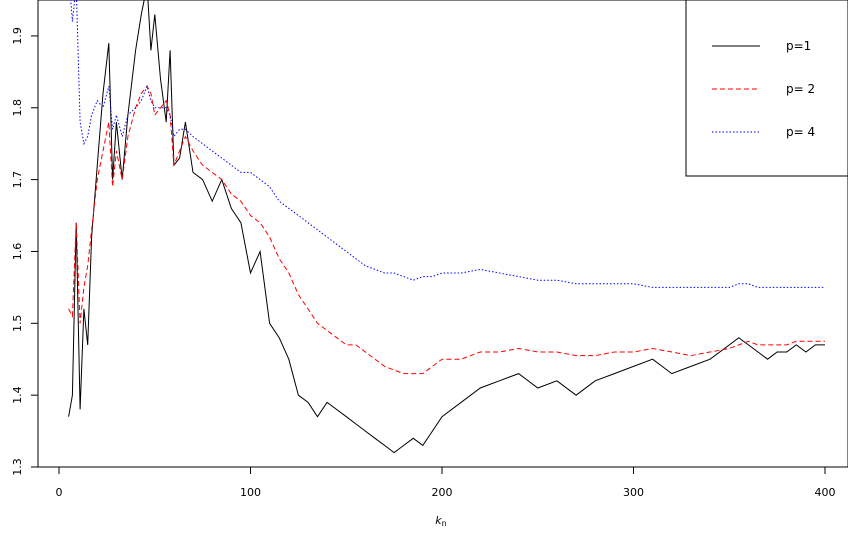 The image size is (848, 535). Describe the element at coordinates (446, 483) in the screenshot. I see `x-axis: 0 100 200 300 400` at that location.